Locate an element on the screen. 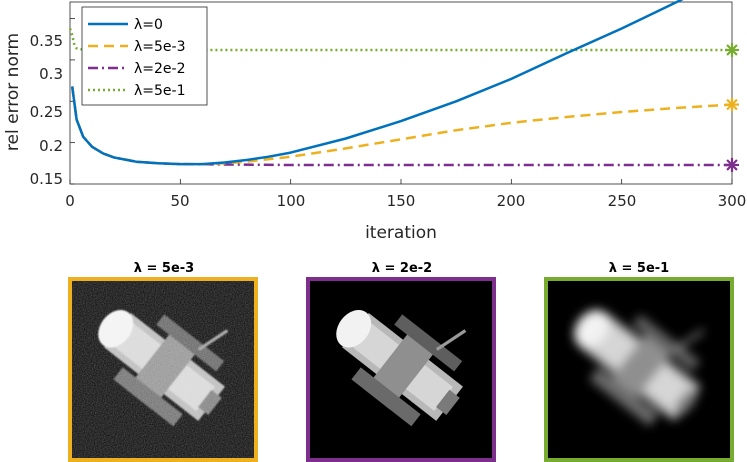  panel-lambda-5e-3: λ = 5e-3 is located at coordinates (163, 361).